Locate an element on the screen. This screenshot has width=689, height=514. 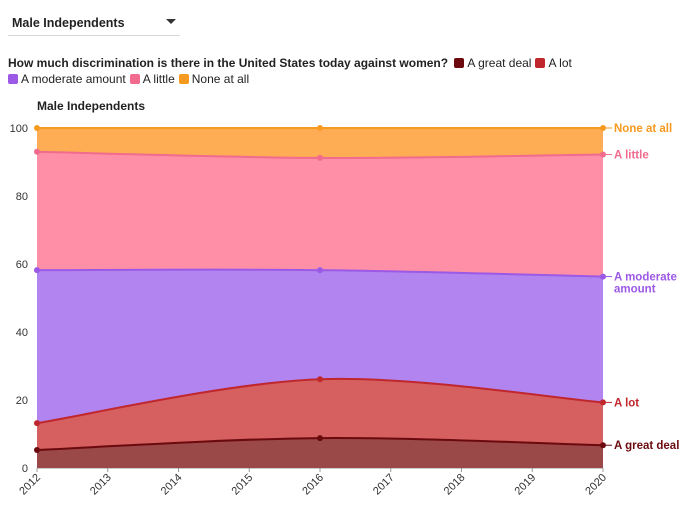
legend-label: A lot is located at coordinates (560, 63).